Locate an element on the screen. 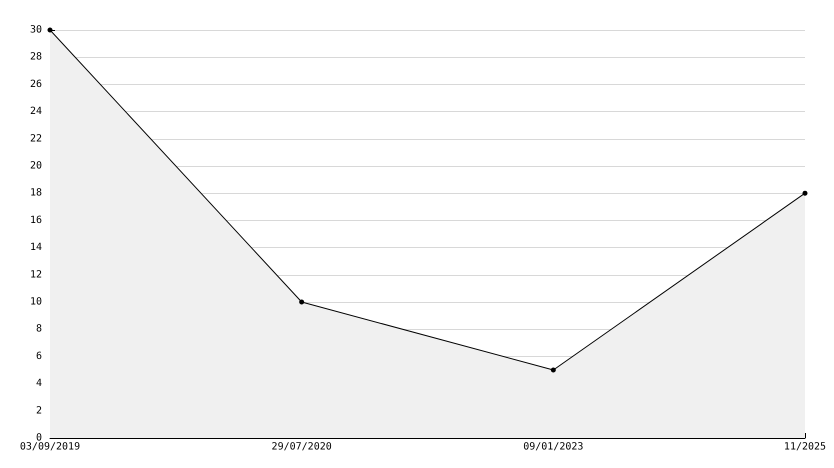 Image resolution: width=834 pixels, height=468 pixels. y-tick-label: 8 is located at coordinates (39, 329).